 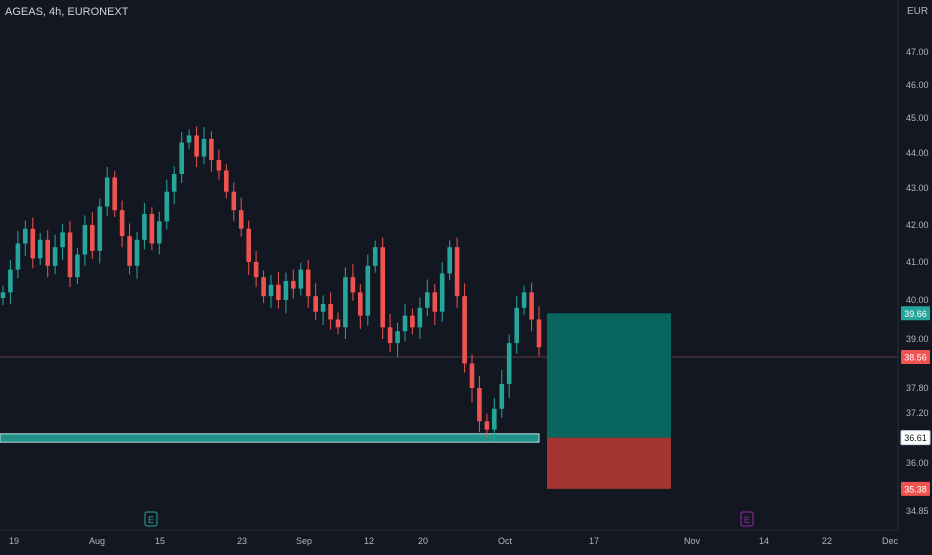 What do you see at coordinates (917, 225) in the screenshot?
I see `y-tick-label: 42.00` at bounding box center [917, 225].